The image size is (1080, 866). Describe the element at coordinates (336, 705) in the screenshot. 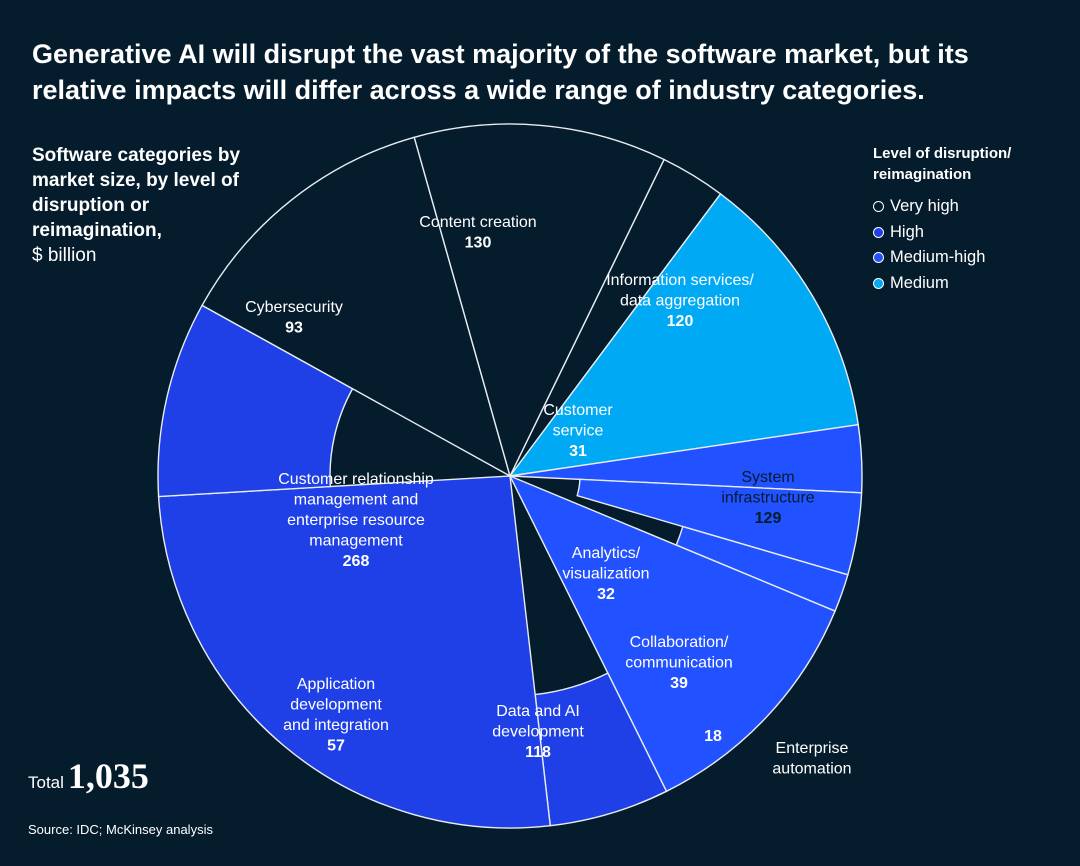

I see `slice-label-application-development-and-integration: Application development and integration` at that location.